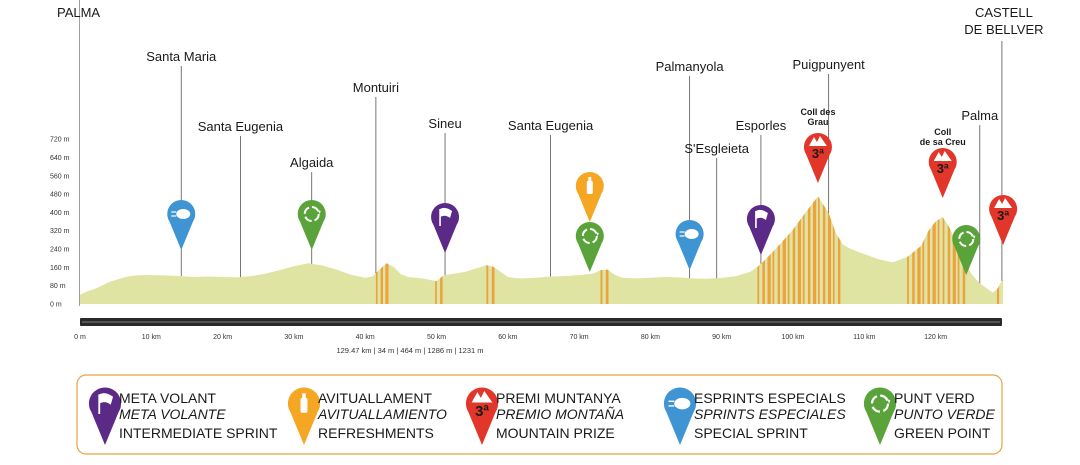 The height and width of the screenshot is (465, 1080). What do you see at coordinates (376, 433) in the screenshot?
I see `legend-label-en: REFRESHMENTS` at bounding box center [376, 433].